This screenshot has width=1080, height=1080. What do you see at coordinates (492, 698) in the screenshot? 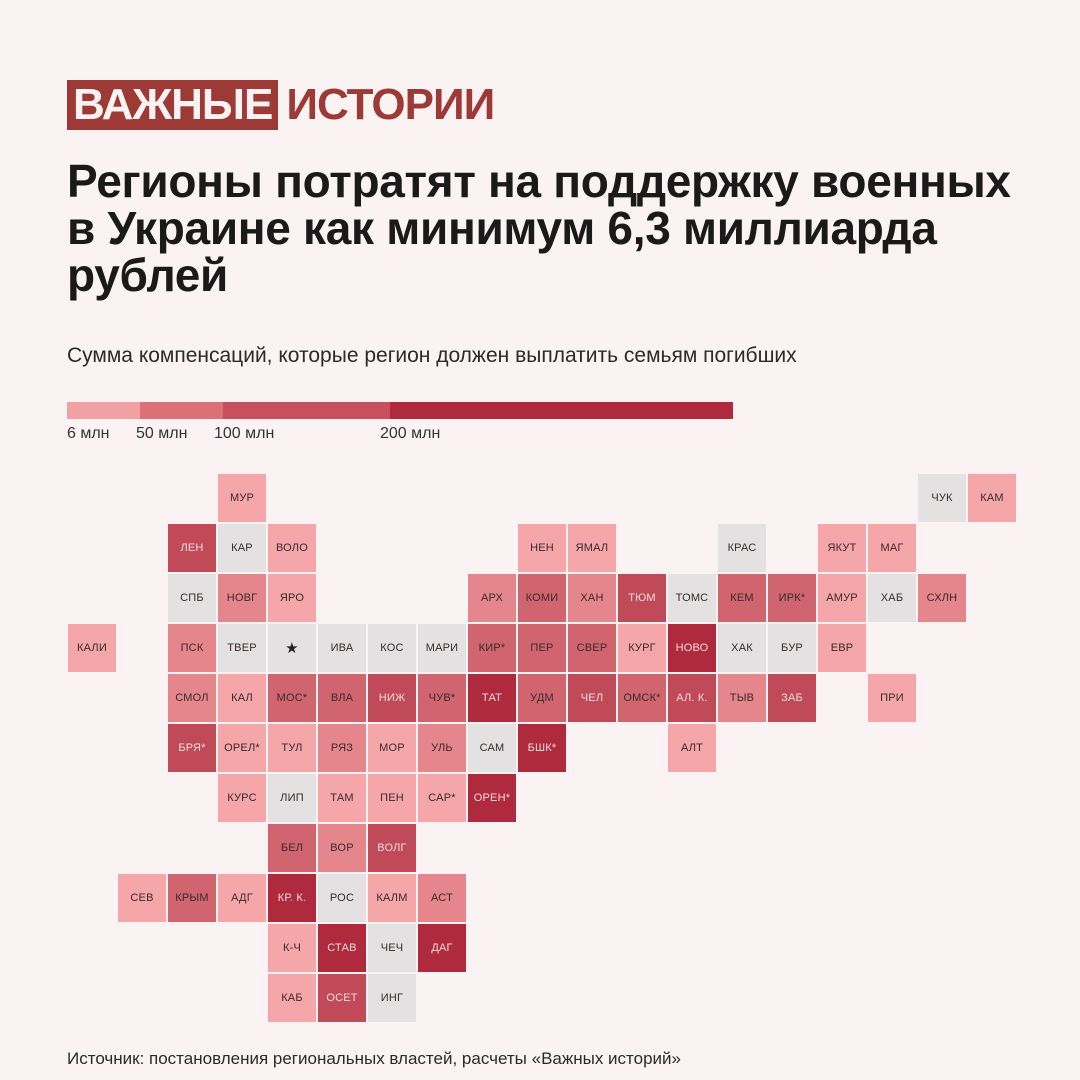
I see `region-tile: ТАТ` at bounding box center [492, 698].